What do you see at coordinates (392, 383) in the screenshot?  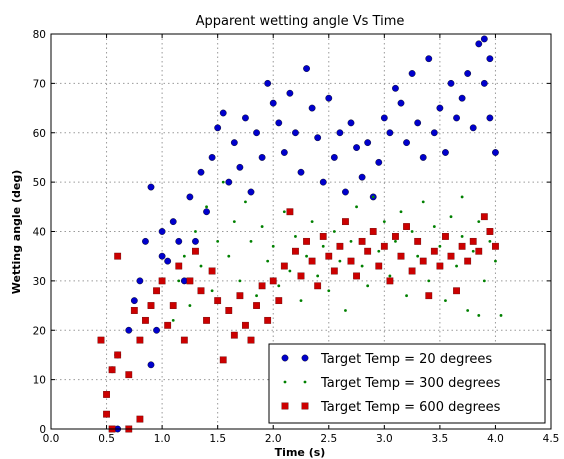 I see `legend-item: Target Temp = 300 degrees` at bounding box center [392, 383].